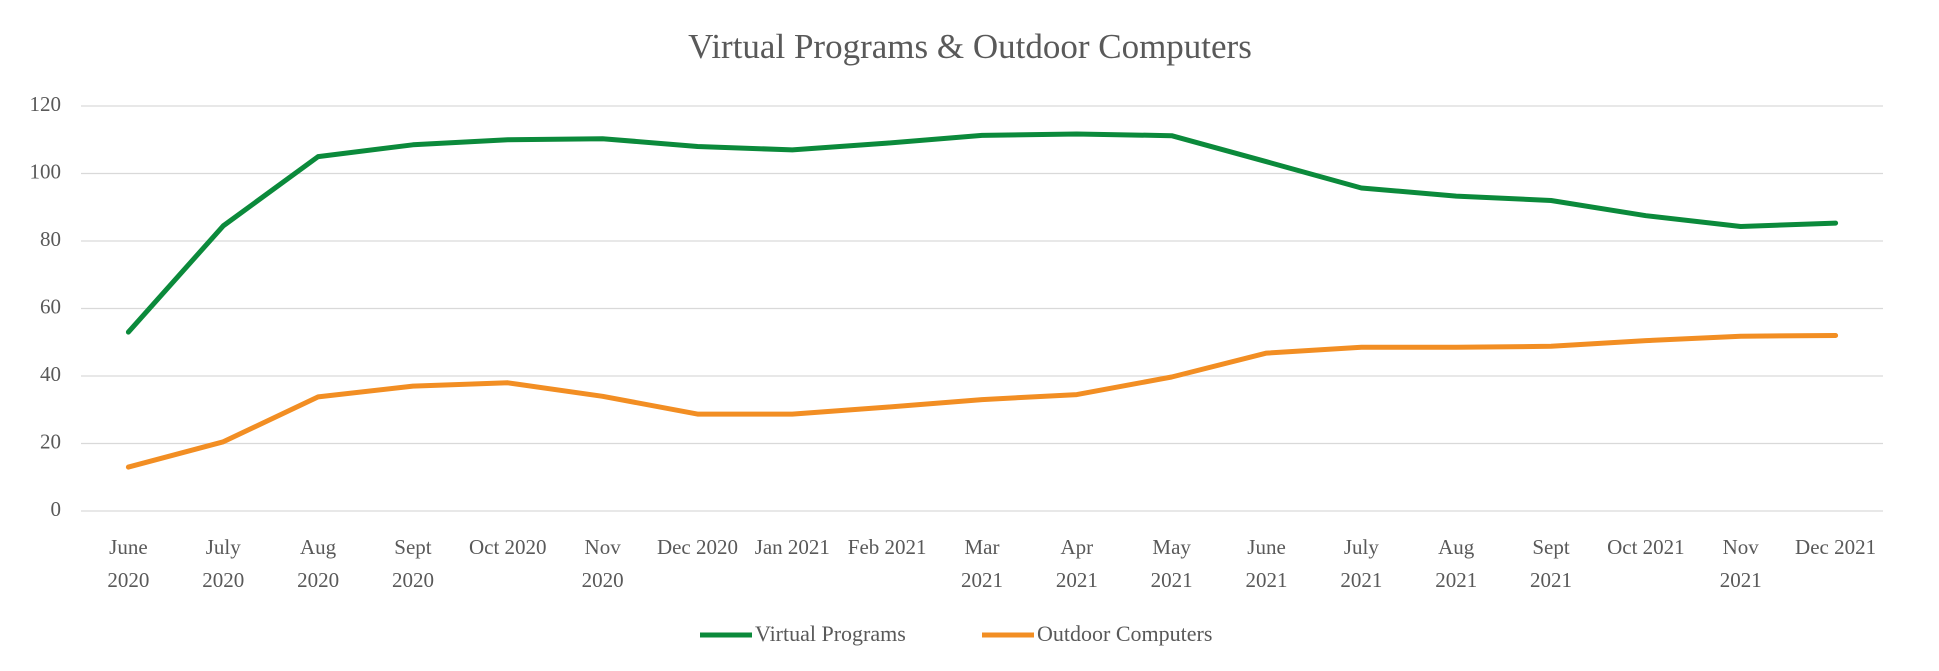  Describe the element at coordinates (50, 441) in the screenshot. I see `y-tick-label: 20` at that location.